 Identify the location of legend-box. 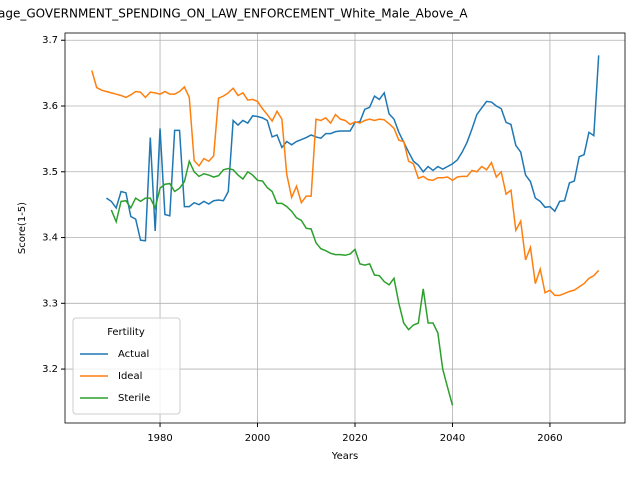
(126, 366).